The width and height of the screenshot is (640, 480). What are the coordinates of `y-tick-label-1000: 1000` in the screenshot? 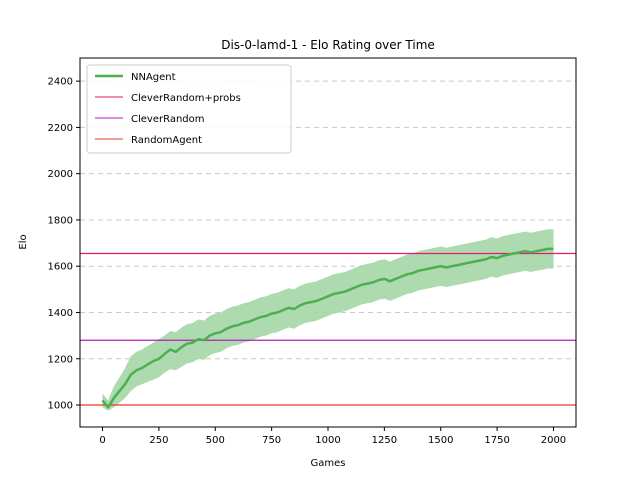 It's located at (60, 406).